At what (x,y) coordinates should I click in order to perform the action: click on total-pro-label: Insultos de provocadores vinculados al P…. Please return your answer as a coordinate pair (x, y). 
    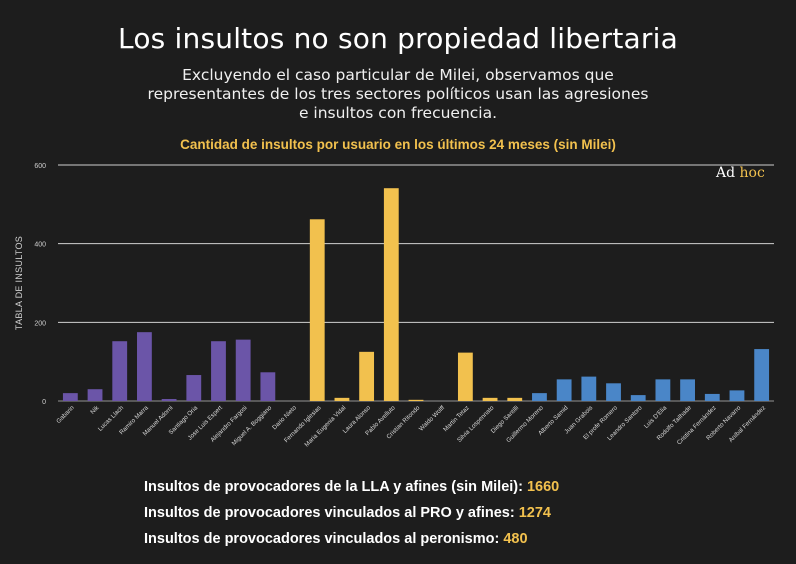
    Looking at the image, I should click on (331, 513).